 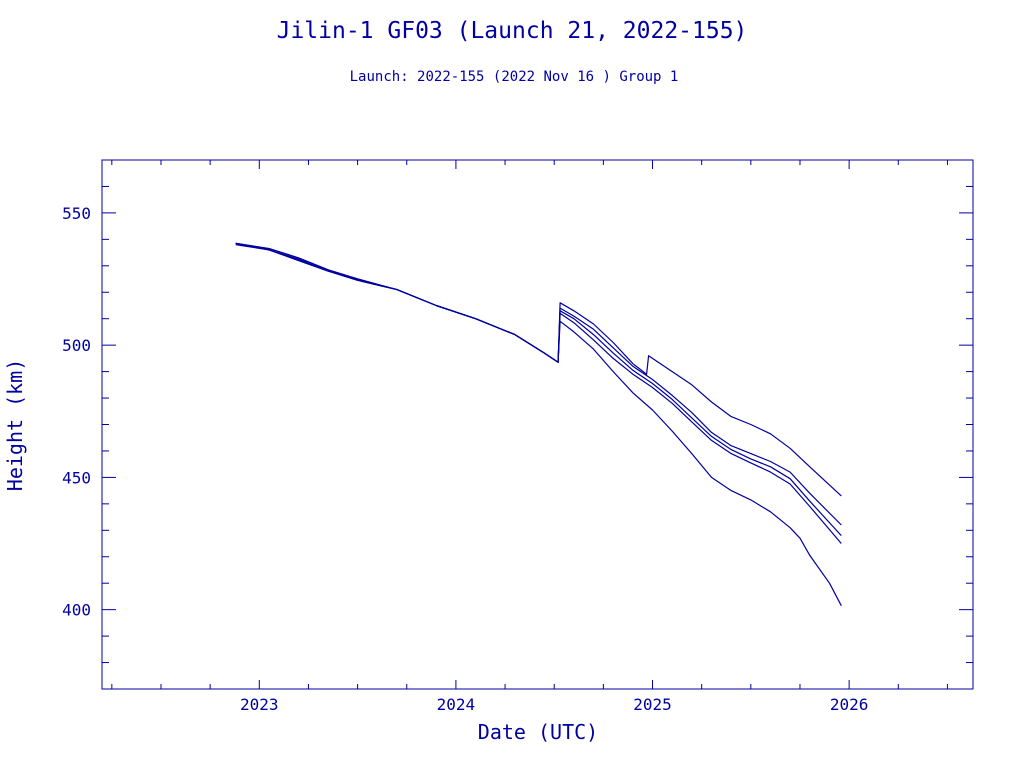 What do you see at coordinates (652, 704) in the screenshot?
I see `x-tick-label: 2025` at bounding box center [652, 704].